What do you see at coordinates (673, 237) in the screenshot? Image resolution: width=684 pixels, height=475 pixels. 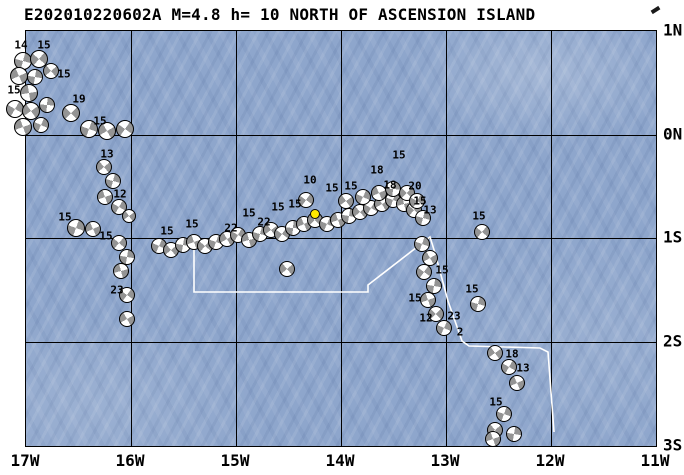 I see `y-axis-tick-label: 1S` at bounding box center [673, 237].